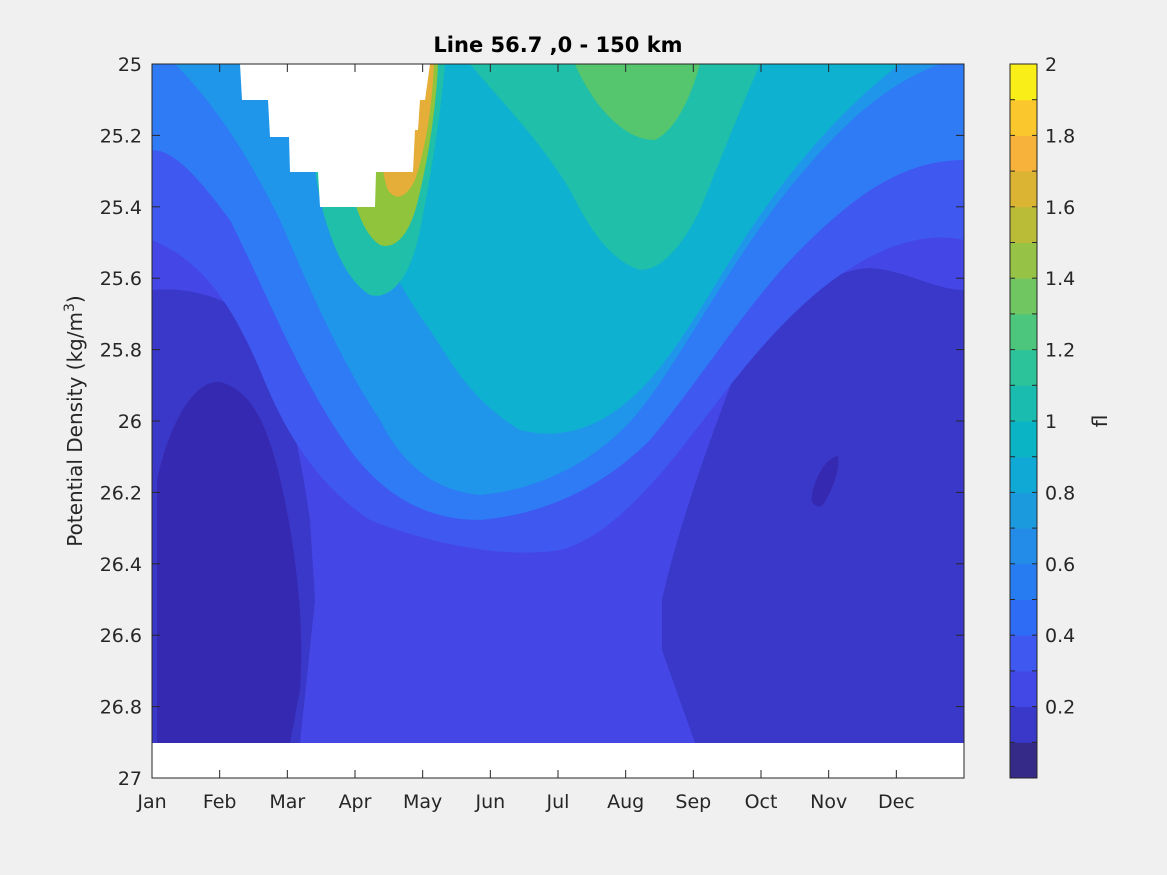 This screenshot has width=1167, height=875. What do you see at coordinates (625, 802) in the screenshot?
I see `x-tick-label: Aug` at bounding box center [625, 802].